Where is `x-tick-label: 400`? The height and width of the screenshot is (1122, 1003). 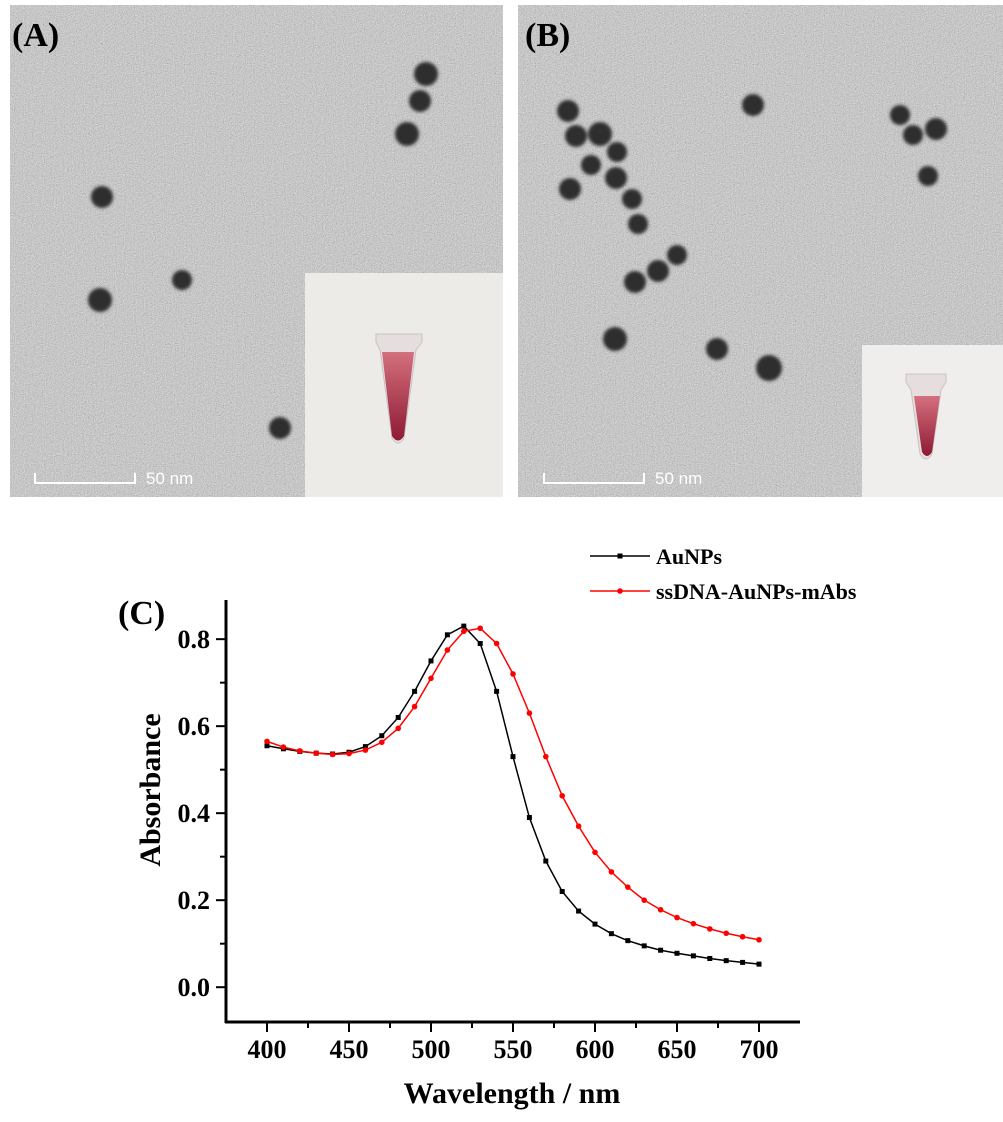 x-tick-label: 400 is located at coordinates (267, 1049).